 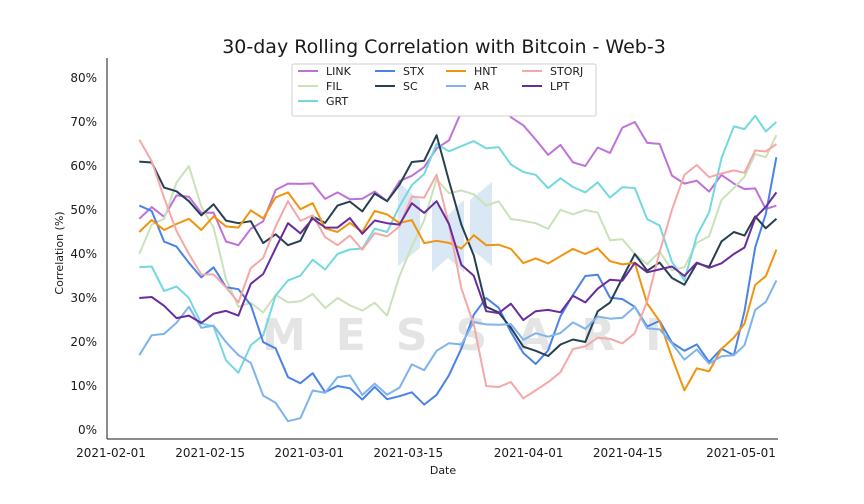 What do you see at coordinates (409, 224) in the screenshot?
I see `watermark-logo-left` at bounding box center [409, 224].